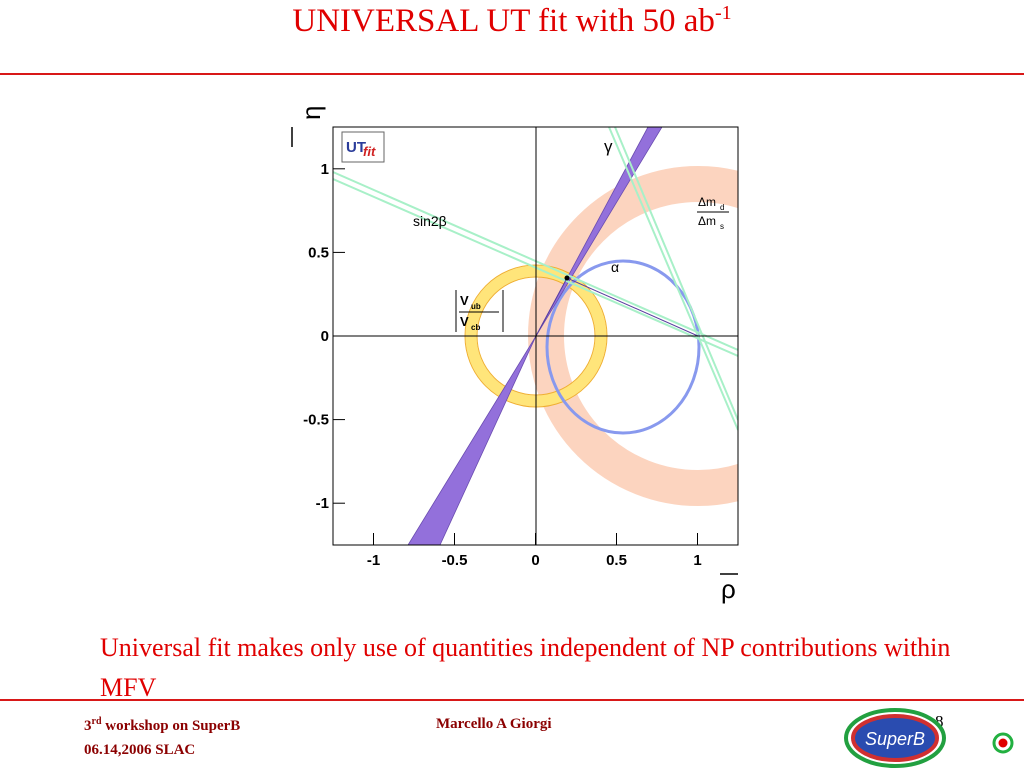  What do you see at coordinates (707, 221) in the screenshot?
I see `dm-den: Δm` at bounding box center [707, 221].